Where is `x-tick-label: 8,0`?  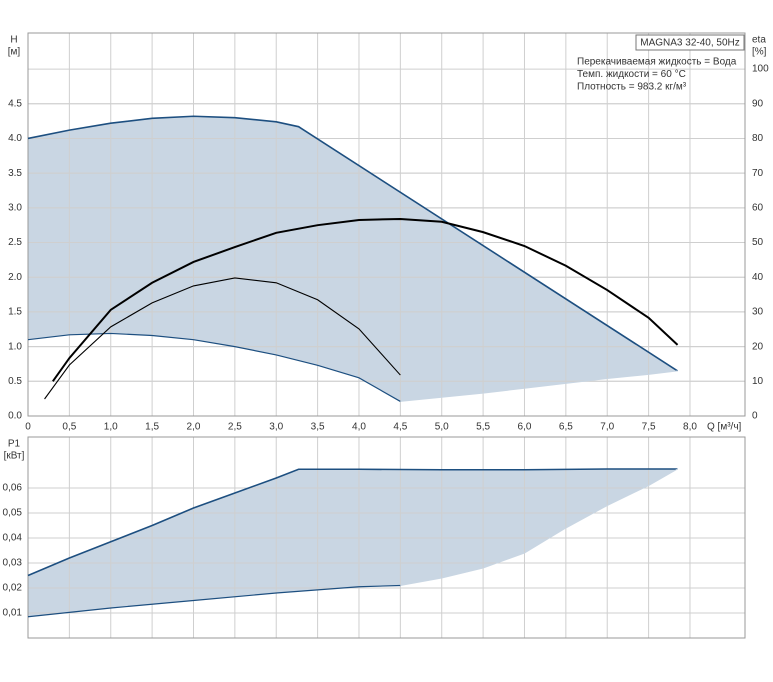 x-tick-label: 8,0 is located at coordinates (690, 427).